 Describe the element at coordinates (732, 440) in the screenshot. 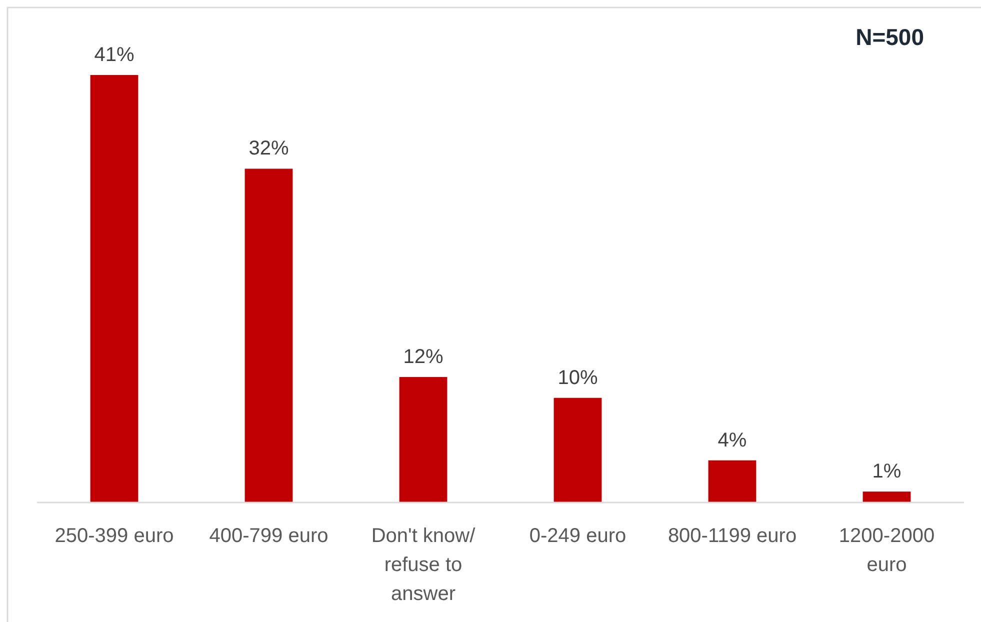

I see `data-label: 4%` at that location.